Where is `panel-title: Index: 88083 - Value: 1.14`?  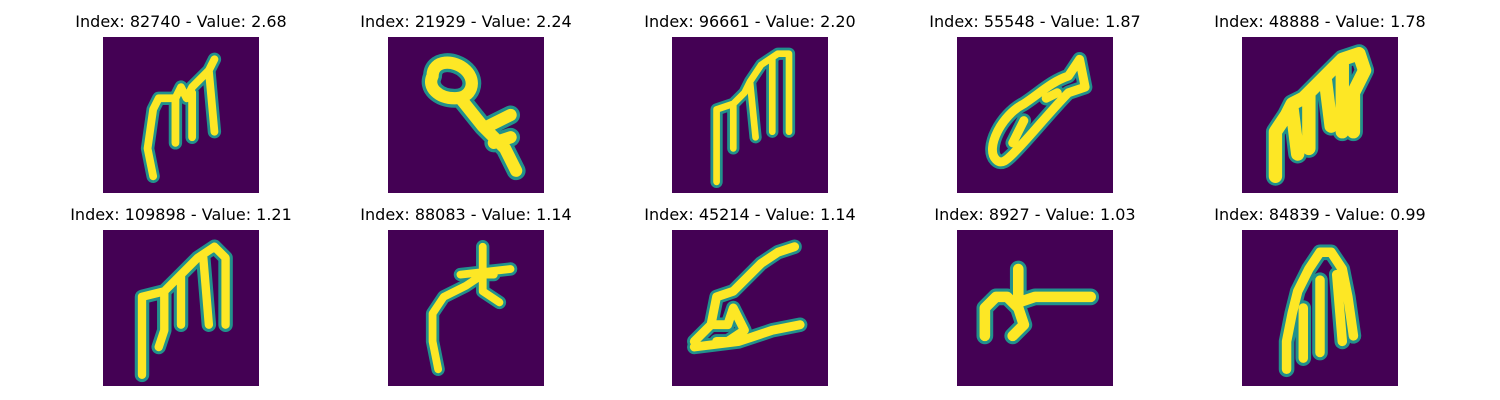
panel-title: Index: 88083 - Value: 1.14 is located at coordinates (466, 214).